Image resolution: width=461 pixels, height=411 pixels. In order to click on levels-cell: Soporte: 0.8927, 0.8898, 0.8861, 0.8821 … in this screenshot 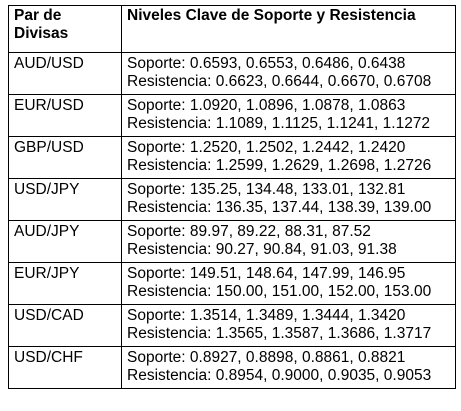, I will do `click(288, 367)`.